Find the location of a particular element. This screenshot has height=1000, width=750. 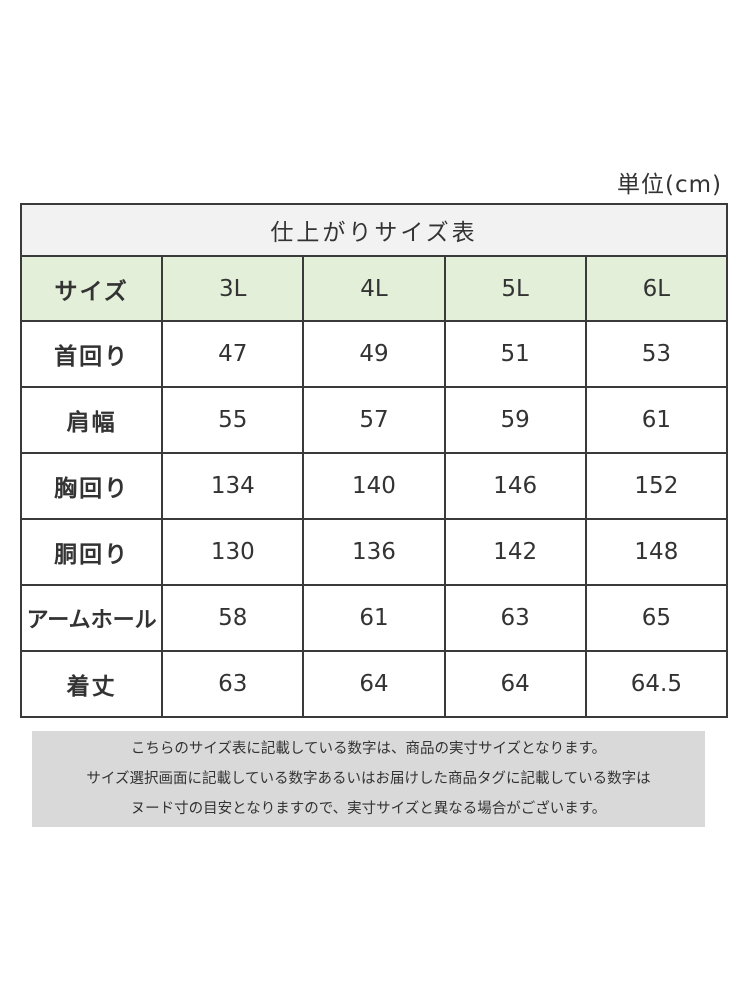

table-header-row: サイズ 3L 4L 5L 6L is located at coordinates (374, 288).